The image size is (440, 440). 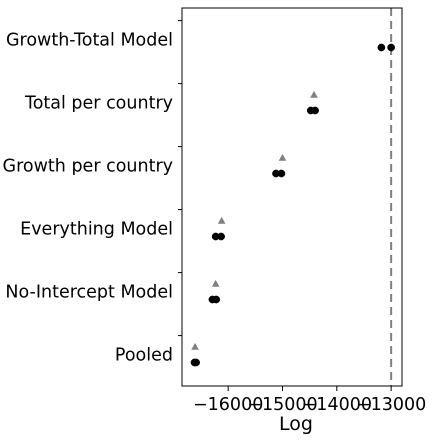 I want to click on x-tick-label: −15000, so click(x=282, y=405).